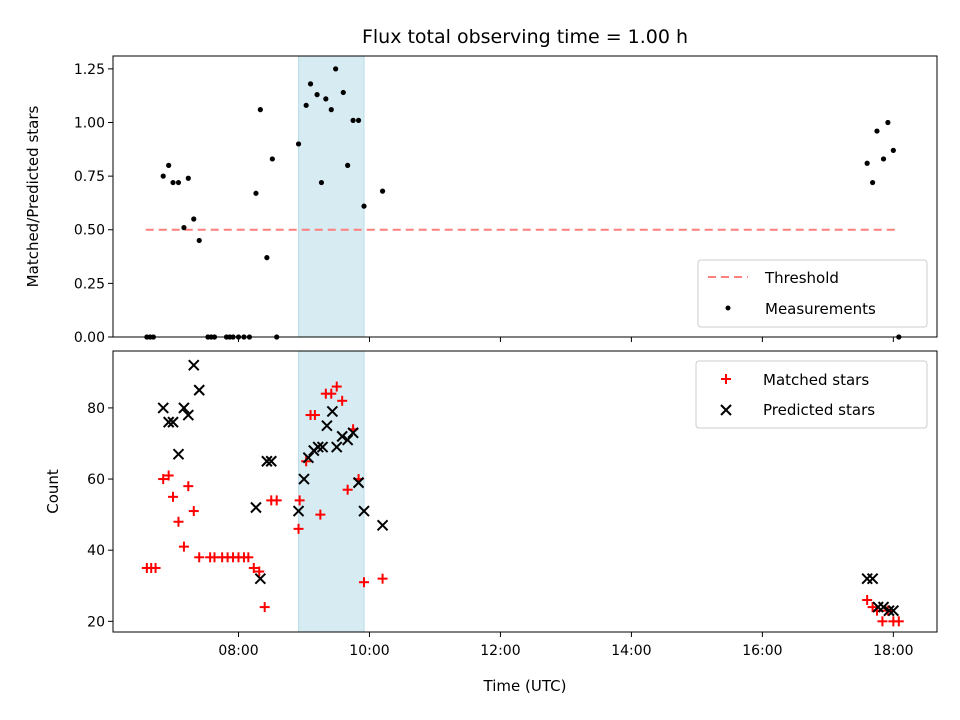 The height and width of the screenshot is (720, 960). What do you see at coordinates (500, 651) in the screenshot?
I see `x-tick-label: 12:00` at bounding box center [500, 651].